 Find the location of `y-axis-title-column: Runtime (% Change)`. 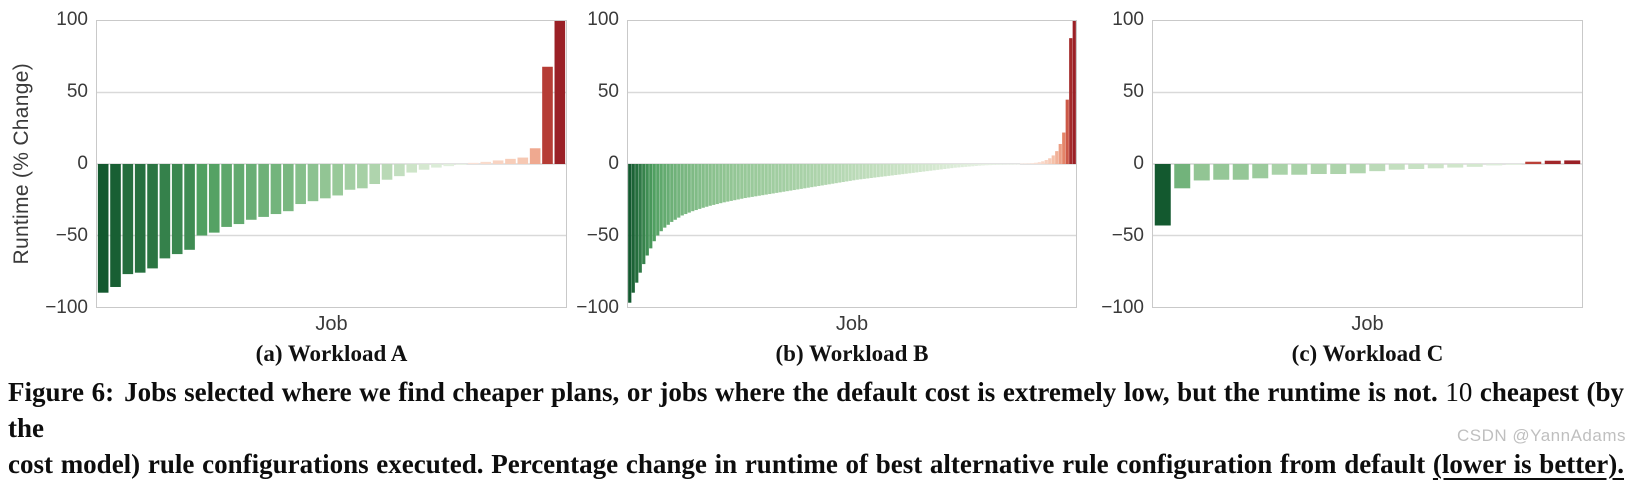

y-axis-title-column: Runtime (% Change) is located at coordinates (22, 164).